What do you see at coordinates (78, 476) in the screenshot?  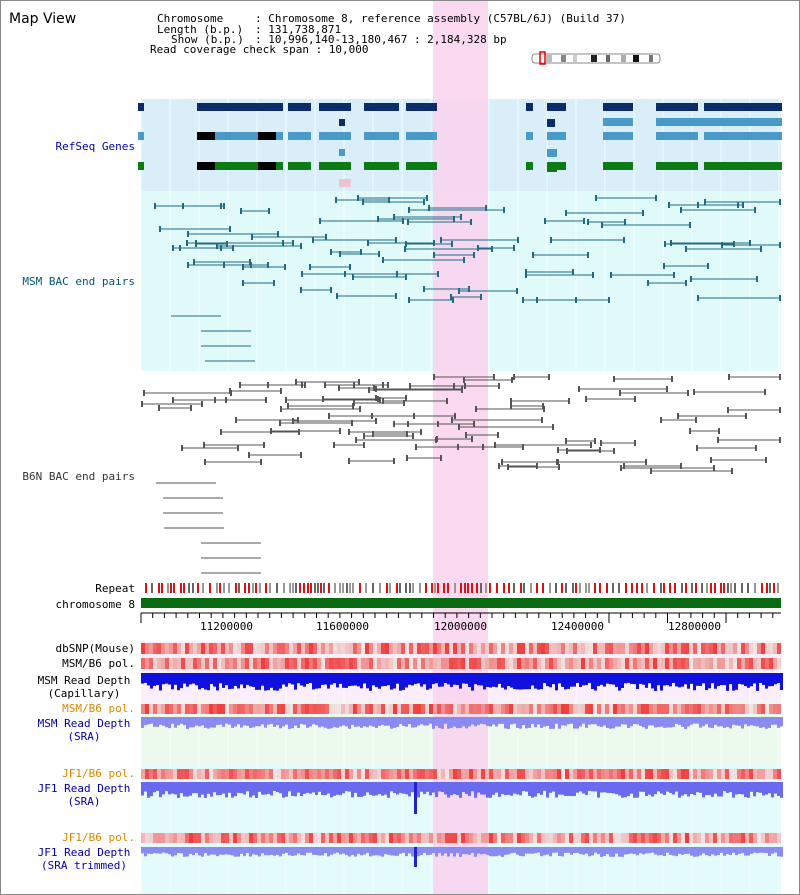 I see `track-label-b6n-bac: B6N BAC end pairs` at bounding box center [78, 476].